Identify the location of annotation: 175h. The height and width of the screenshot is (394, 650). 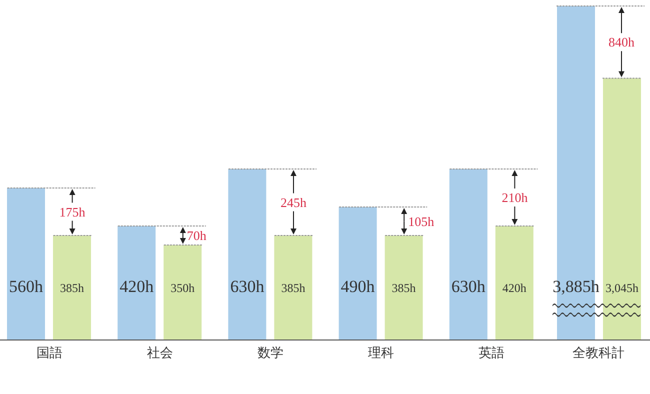
(72, 212).